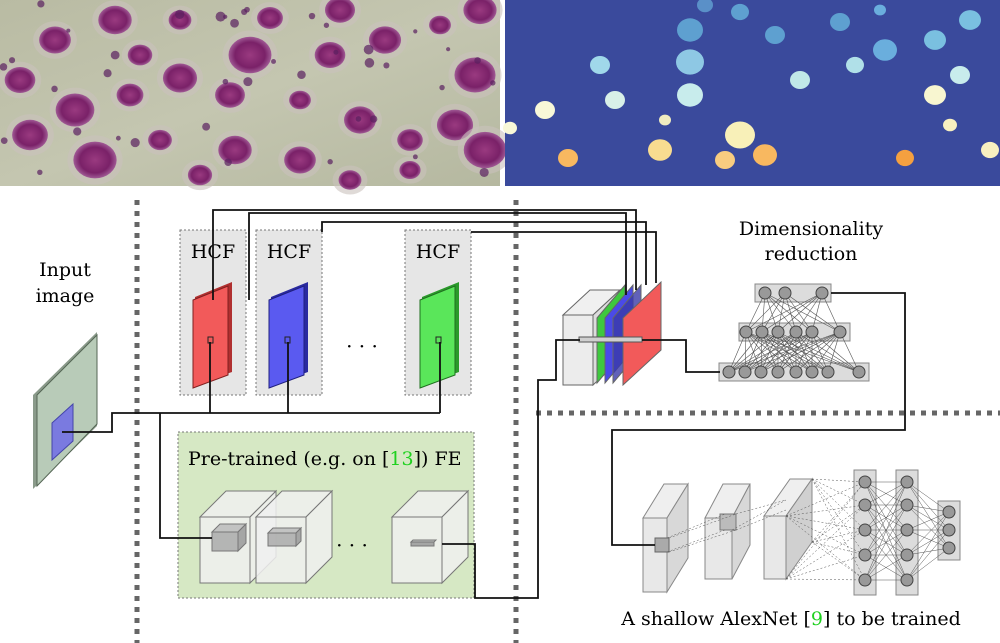 The width and height of the screenshot is (1000, 643). What do you see at coordinates (790, 549) in the screenshot?
I see `alexnet: A shallow AlexNet [9] to be trained` at bounding box center [790, 549].